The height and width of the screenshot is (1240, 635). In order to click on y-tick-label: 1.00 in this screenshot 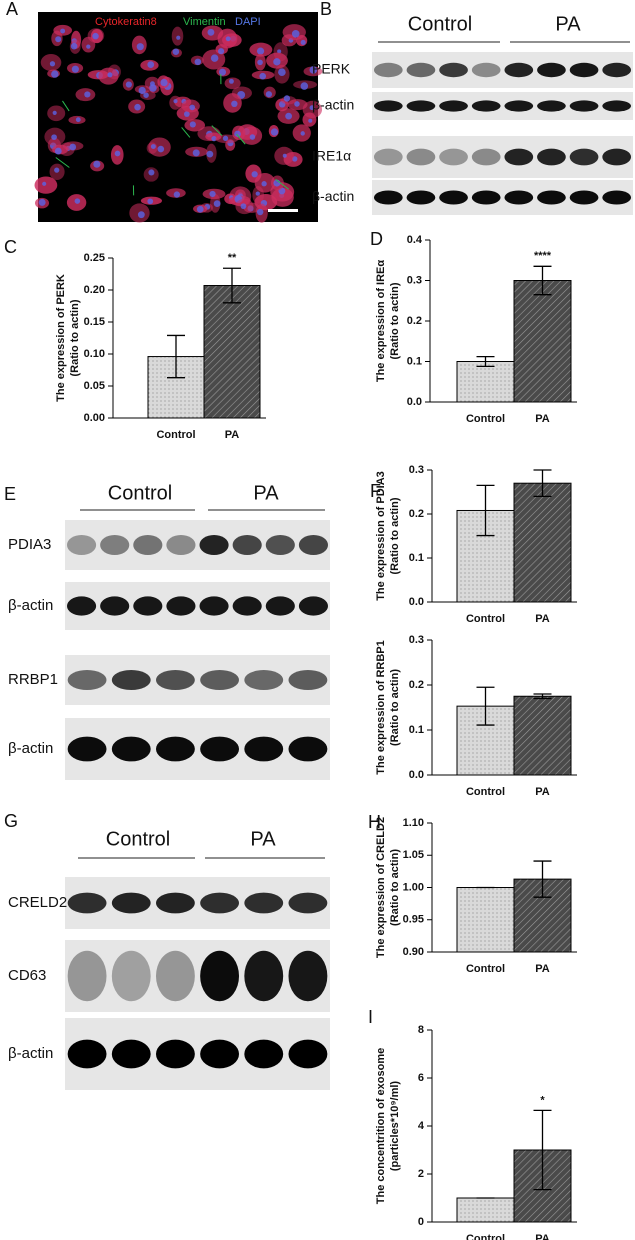, I will do `click(413, 887)`.